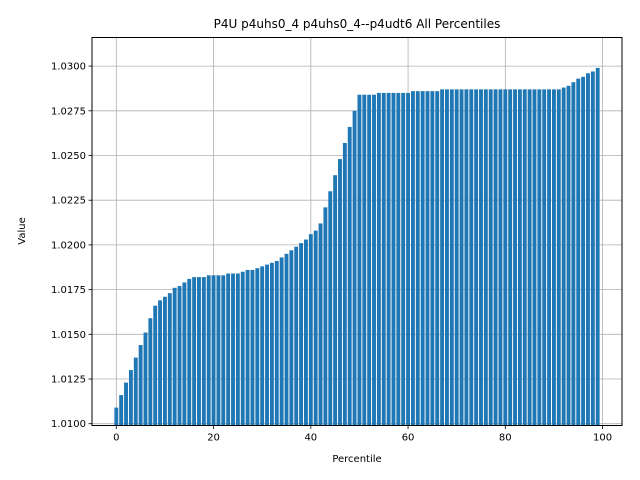  I want to click on y-tick-label: 1.0125, so click(68, 380).